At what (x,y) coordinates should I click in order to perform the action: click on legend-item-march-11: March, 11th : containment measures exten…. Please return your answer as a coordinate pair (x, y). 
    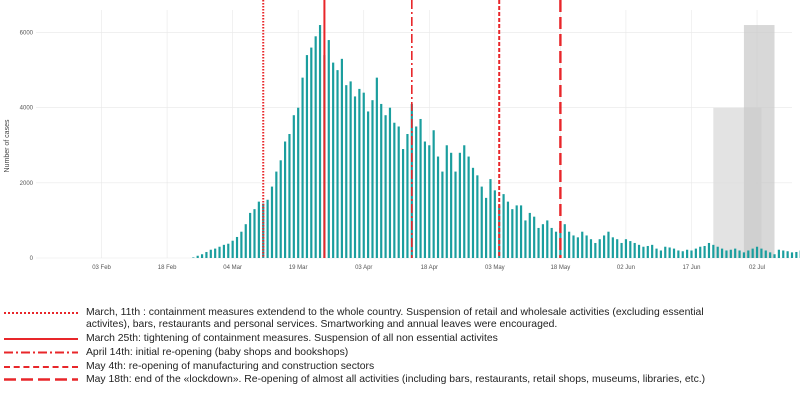
    Looking at the image, I should click on (402, 319).